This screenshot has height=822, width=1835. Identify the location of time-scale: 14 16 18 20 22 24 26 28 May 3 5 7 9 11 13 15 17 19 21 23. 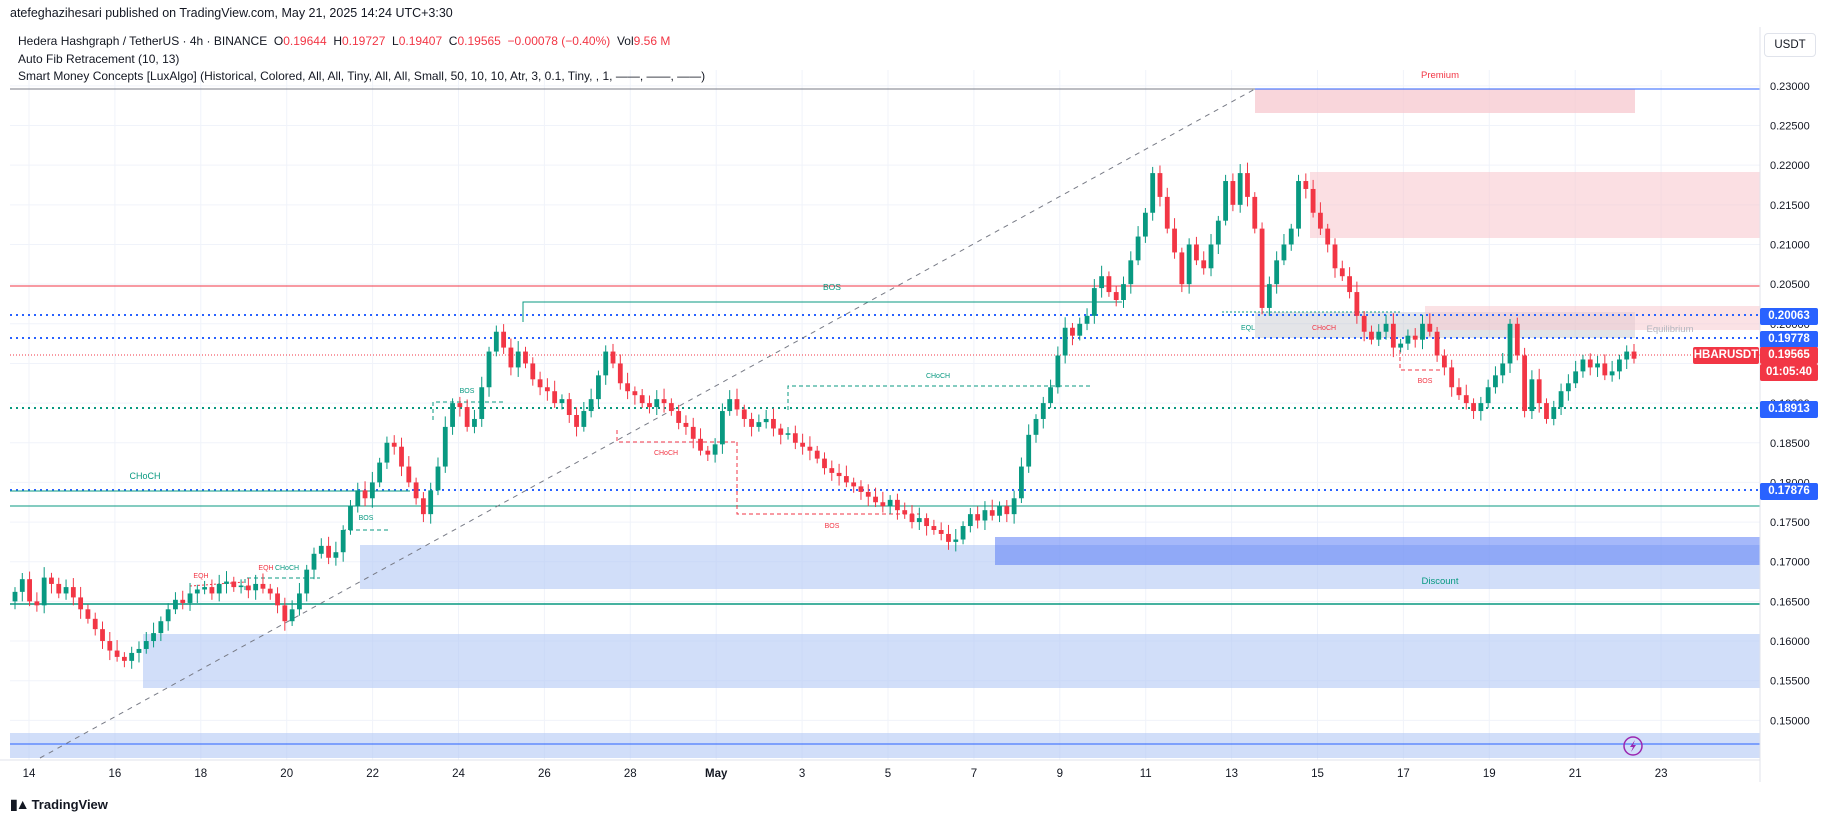
(880, 769).